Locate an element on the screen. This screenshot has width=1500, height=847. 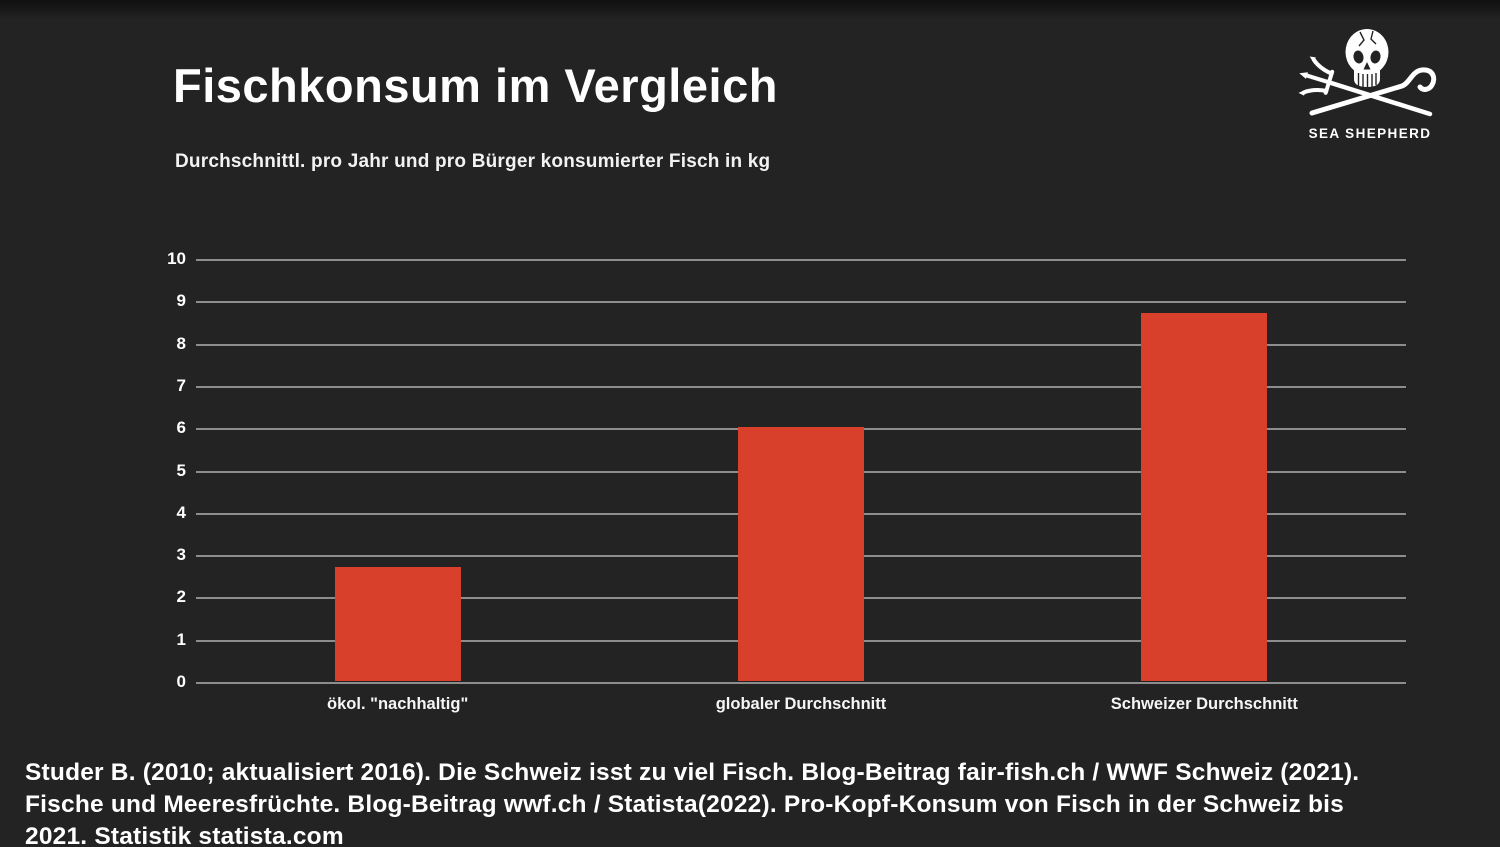
y-axis-tick-label: 9 is located at coordinates (181, 301).